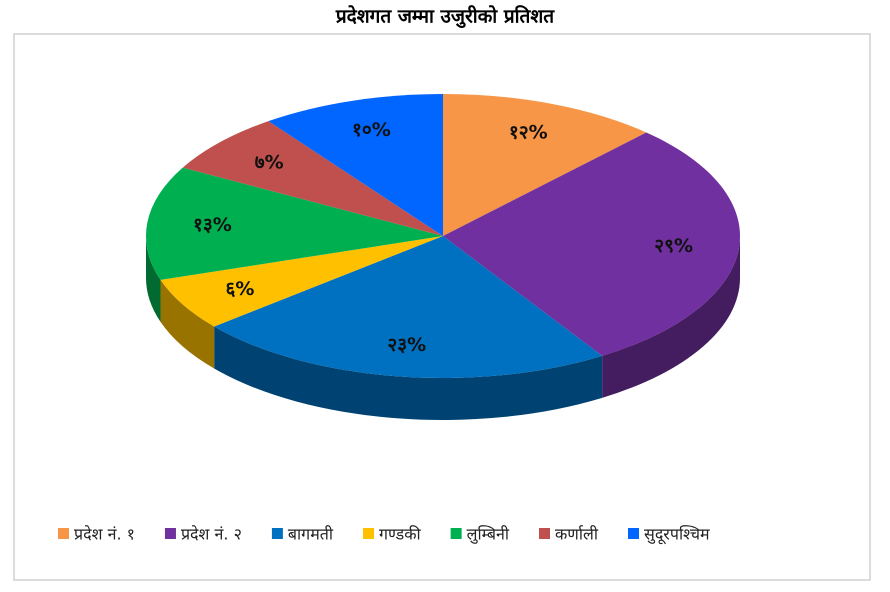  What do you see at coordinates (577, 534) in the screenshot?
I see `legend-label: कर्णाली` at bounding box center [577, 534].